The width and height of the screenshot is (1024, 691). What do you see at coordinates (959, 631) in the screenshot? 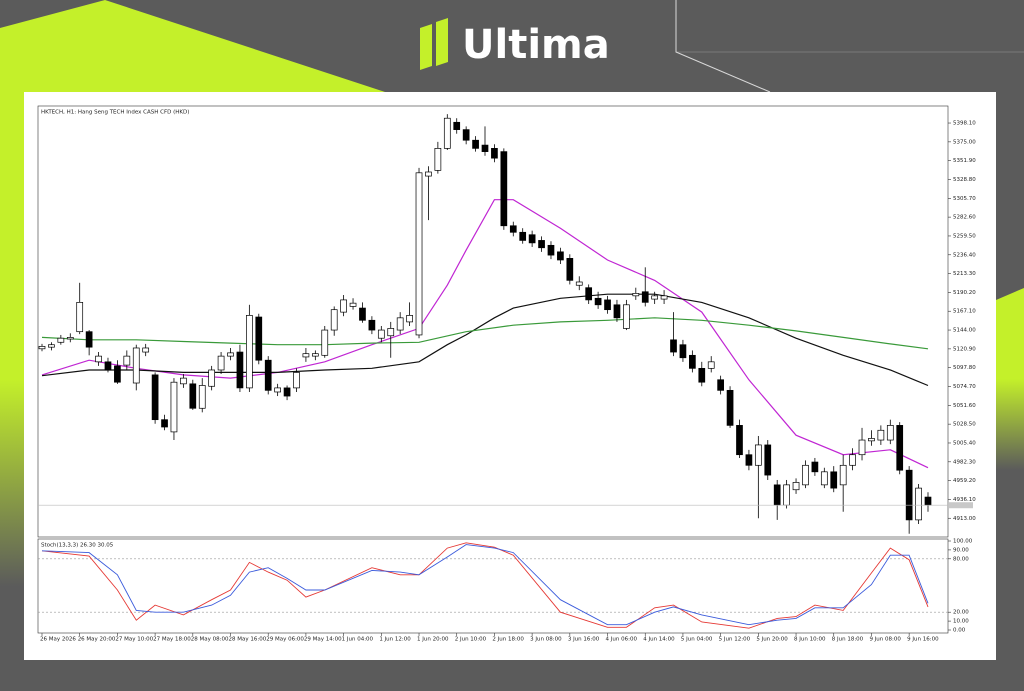
I see `y-tick-label: 0.00` at bounding box center [959, 631].